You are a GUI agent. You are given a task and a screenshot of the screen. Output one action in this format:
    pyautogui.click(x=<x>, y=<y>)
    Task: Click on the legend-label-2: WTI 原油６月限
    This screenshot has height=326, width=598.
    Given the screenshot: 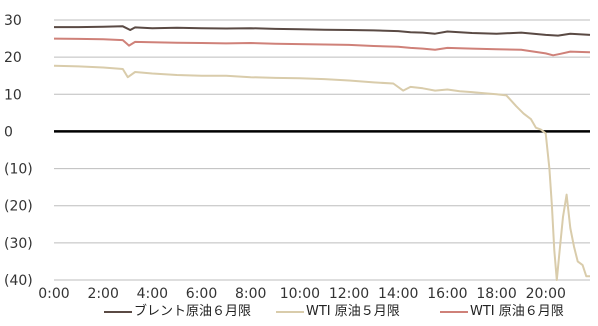 What is the action you would take?
    pyautogui.click(x=517, y=311)
    